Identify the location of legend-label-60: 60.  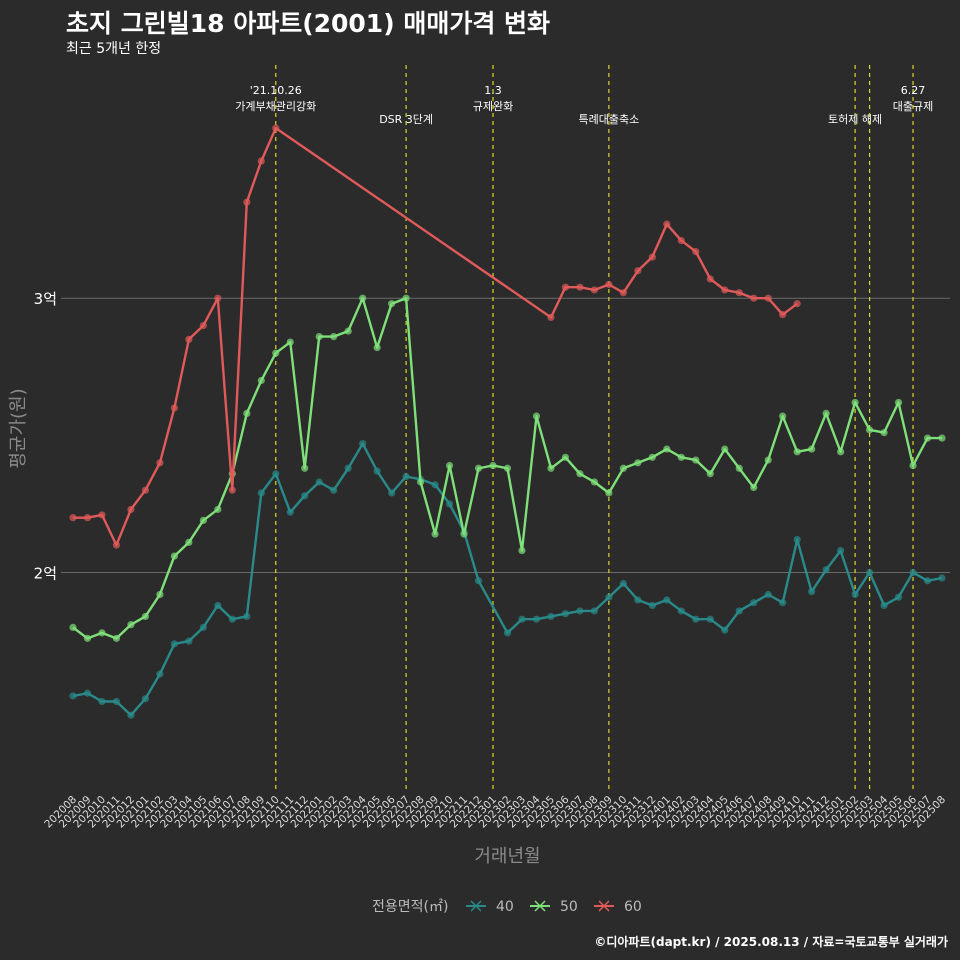
(633, 907).